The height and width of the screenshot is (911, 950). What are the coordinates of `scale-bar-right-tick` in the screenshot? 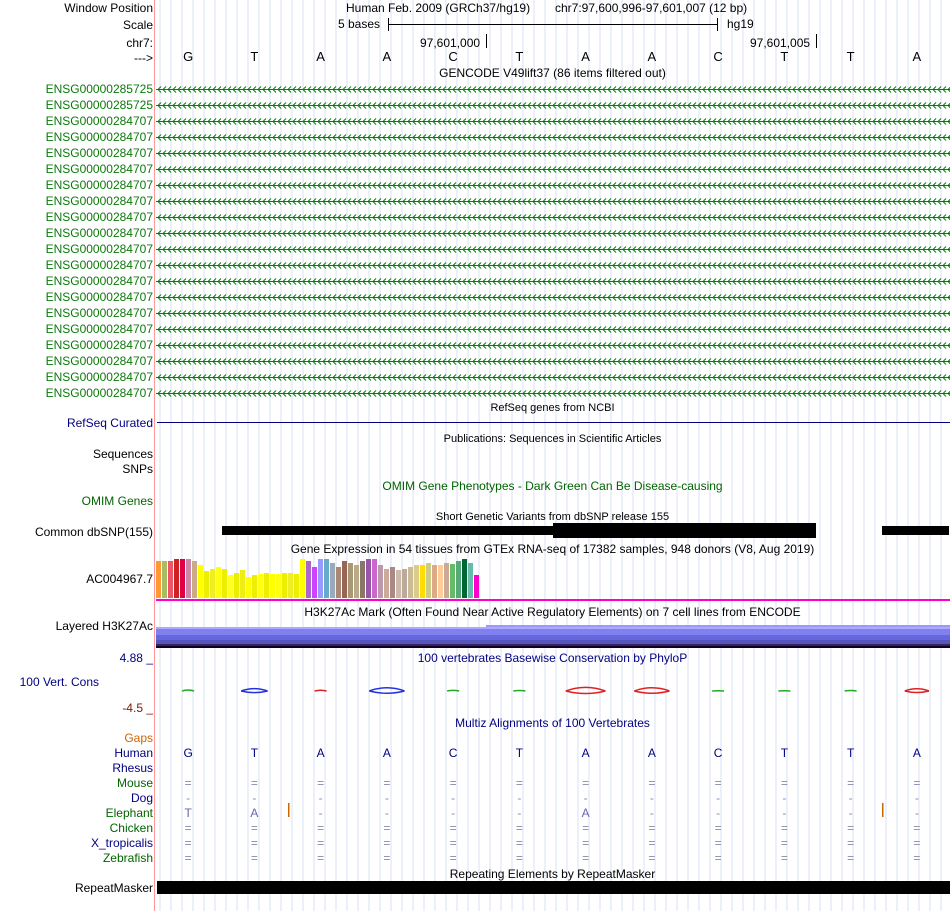 It's located at (717, 24).